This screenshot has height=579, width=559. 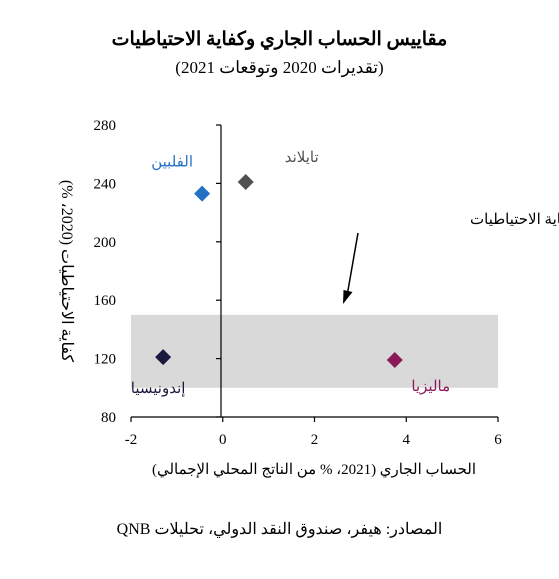 I want to click on x-tick-label: -2, so click(x=131, y=440).